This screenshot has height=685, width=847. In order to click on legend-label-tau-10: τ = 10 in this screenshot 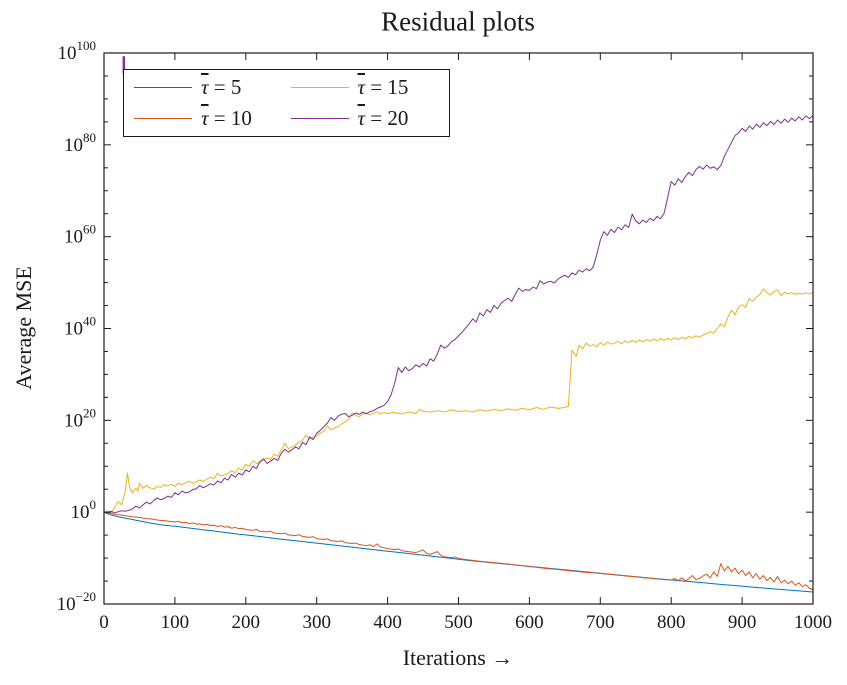, I will do `click(226, 118)`.